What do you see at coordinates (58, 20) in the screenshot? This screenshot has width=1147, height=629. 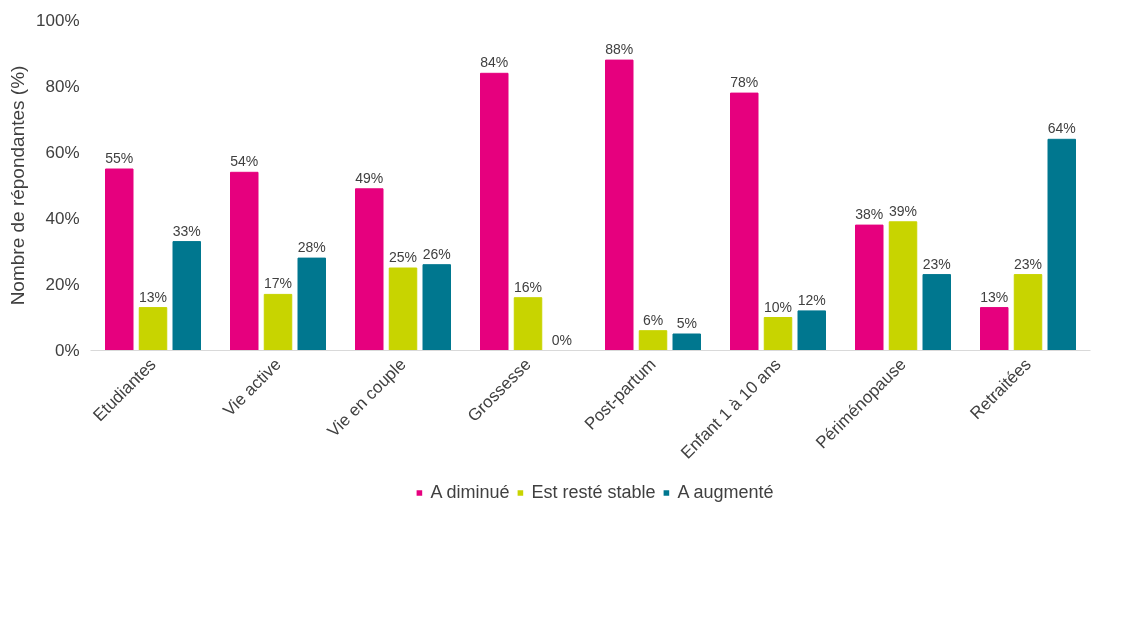 I see `y-tick-label: 100%` at bounding box center [58, 20].